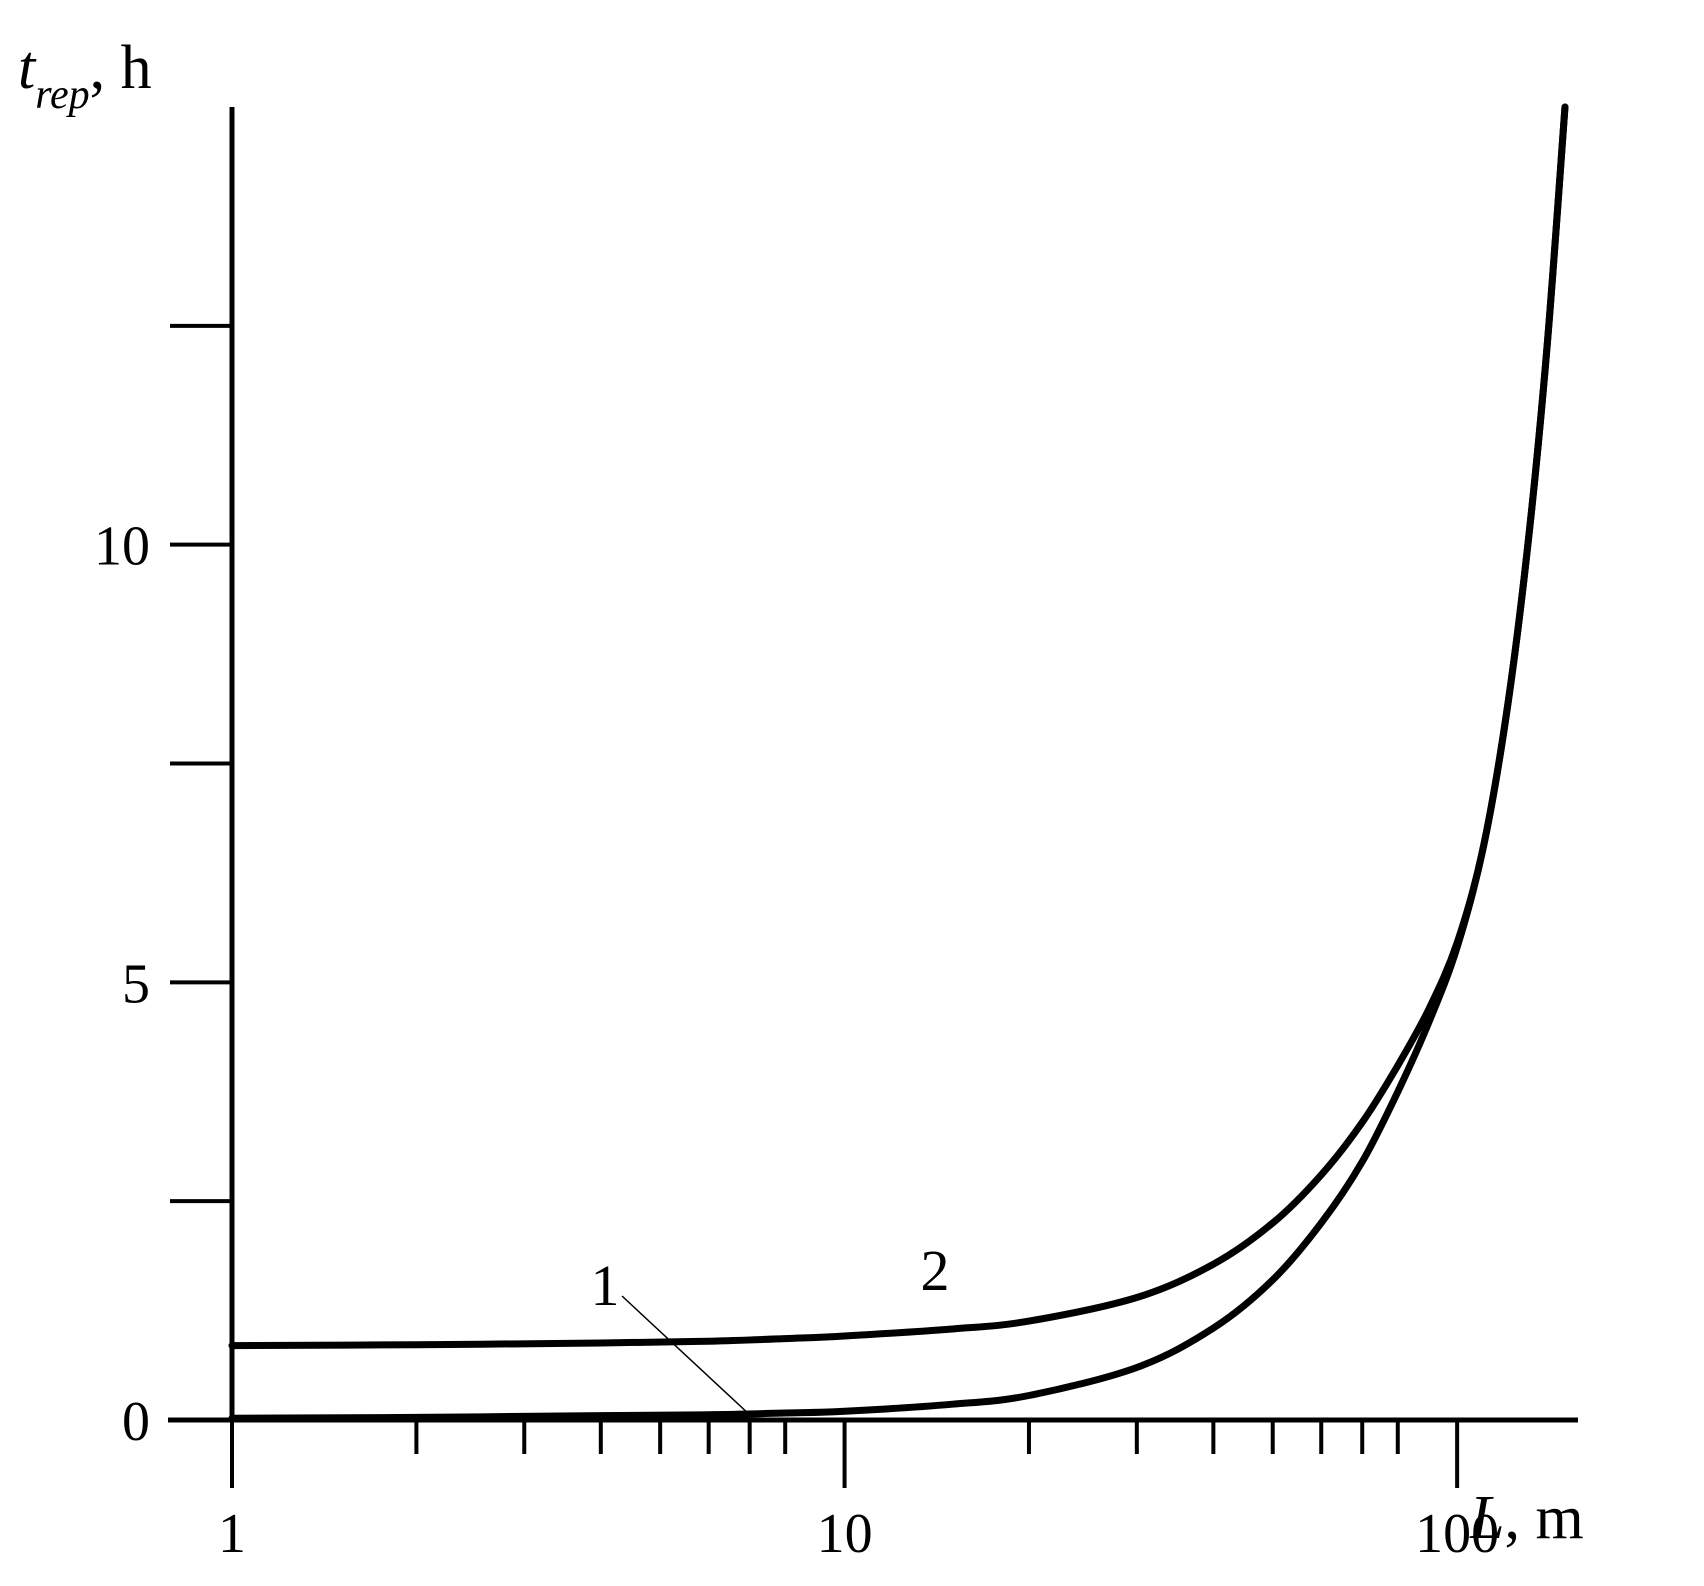 The image size is (1704, 1586). Describe the element at coordinates (1543, 1518) in the screenshot. I see `x-axis-unit: , m` at that location.